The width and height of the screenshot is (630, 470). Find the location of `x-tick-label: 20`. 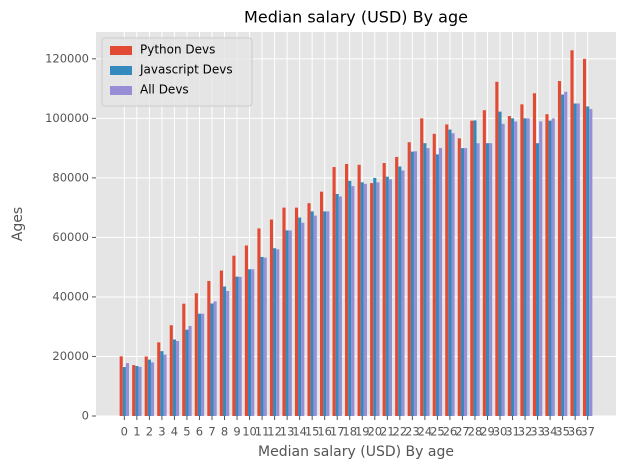

x-tick-label: 20 is located at coordinates (374, 432).